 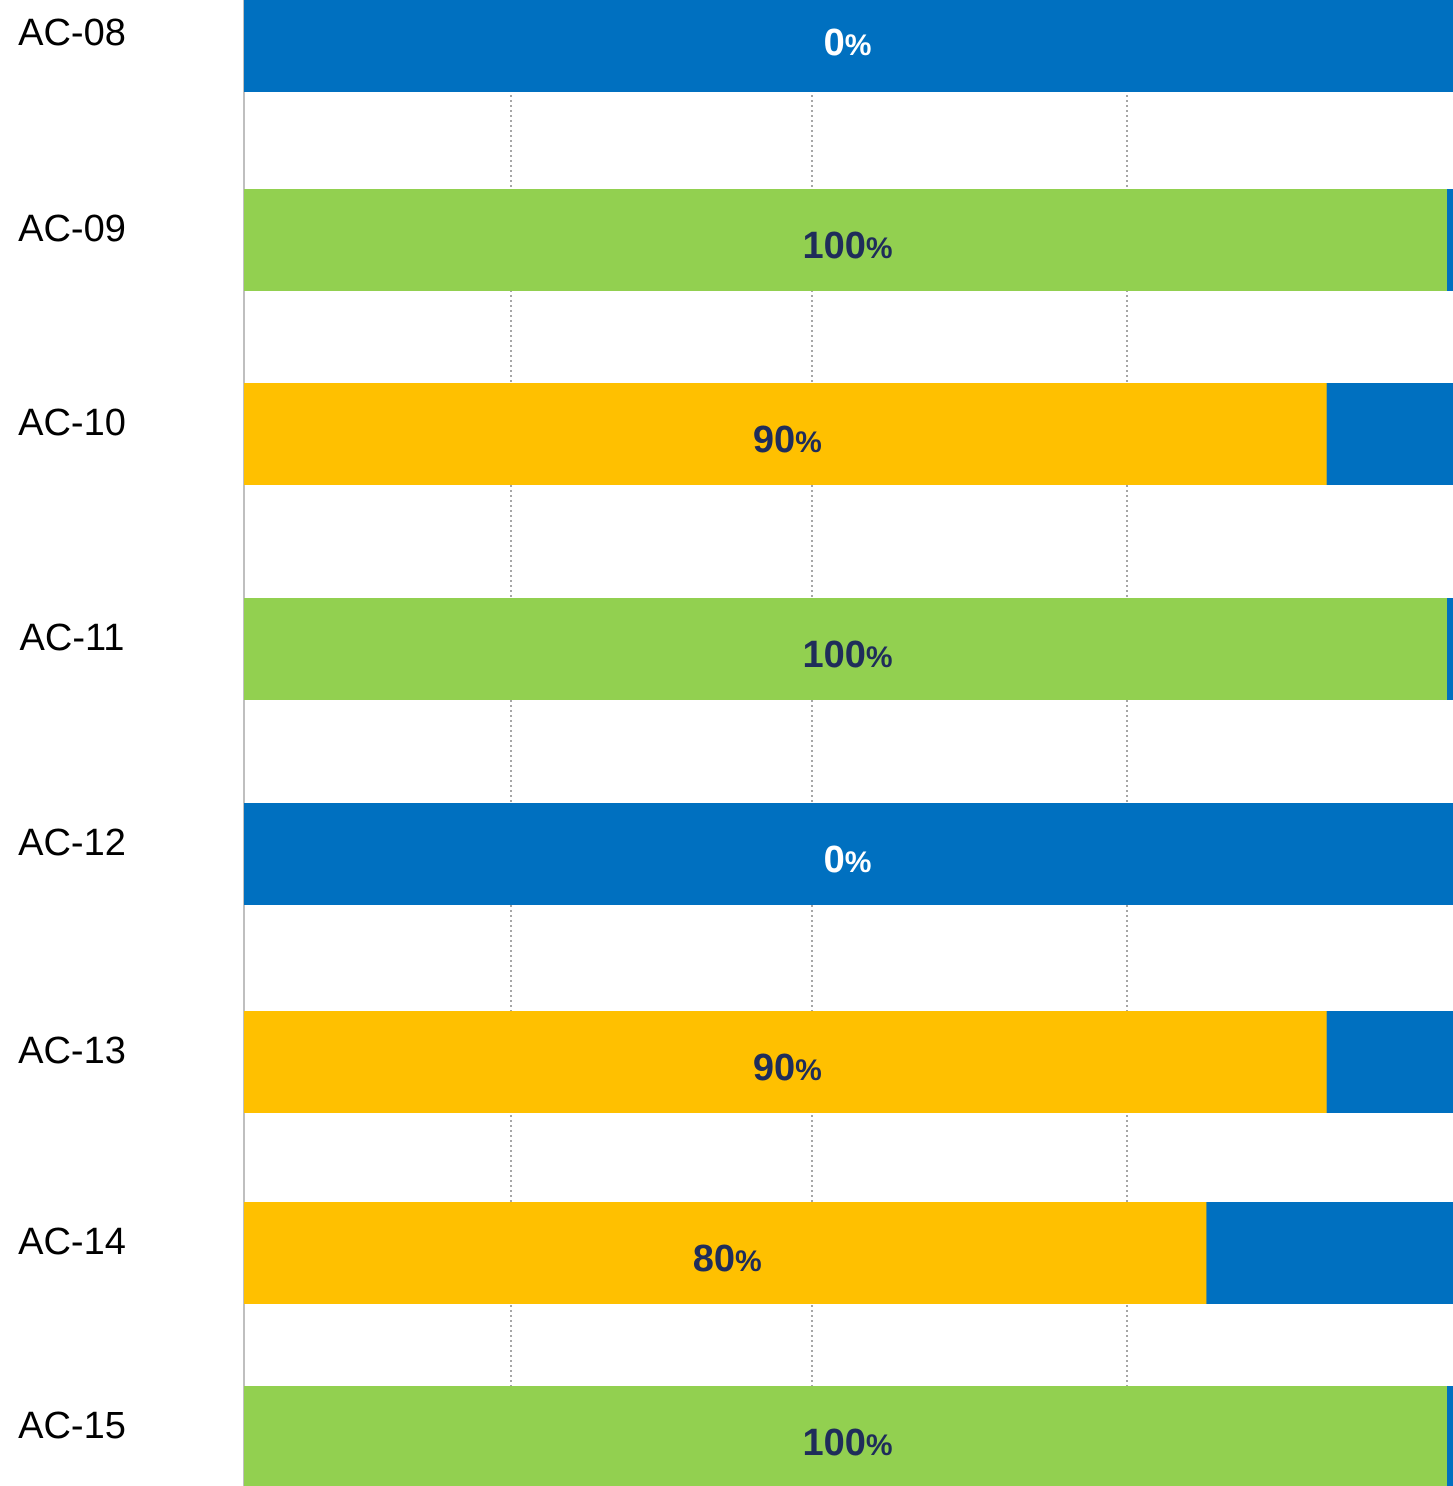 What do you see at coordinates (72, 229) in the screenshot?
I see `category-label: AC-09` at bounding box center [72, 229].